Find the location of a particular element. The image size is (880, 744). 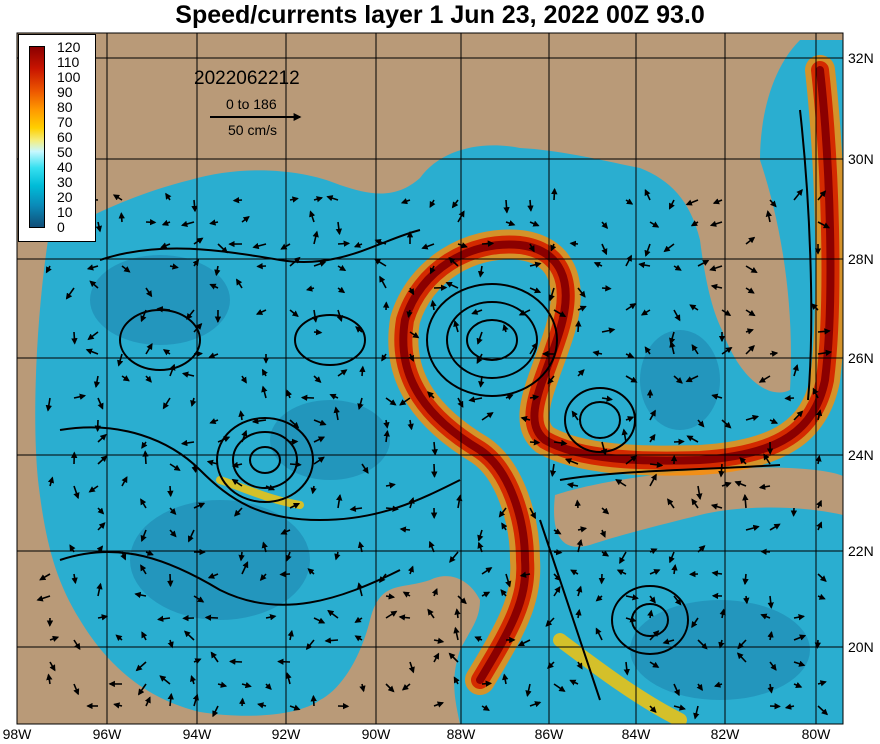

longitude-label: 98W is located at coordinates (17, 734).